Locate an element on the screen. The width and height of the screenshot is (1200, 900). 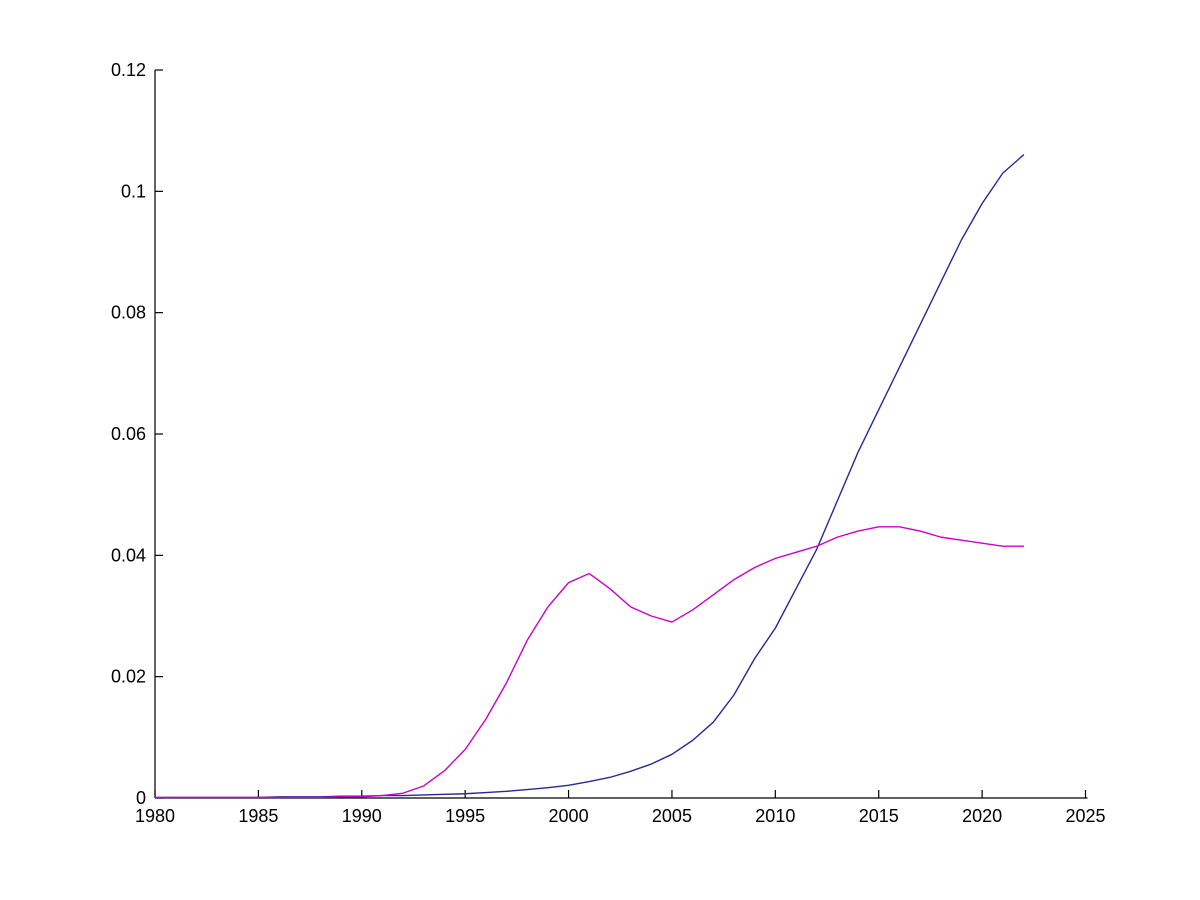
x-tick-label: 1985 is located at coordinates (258, 816).